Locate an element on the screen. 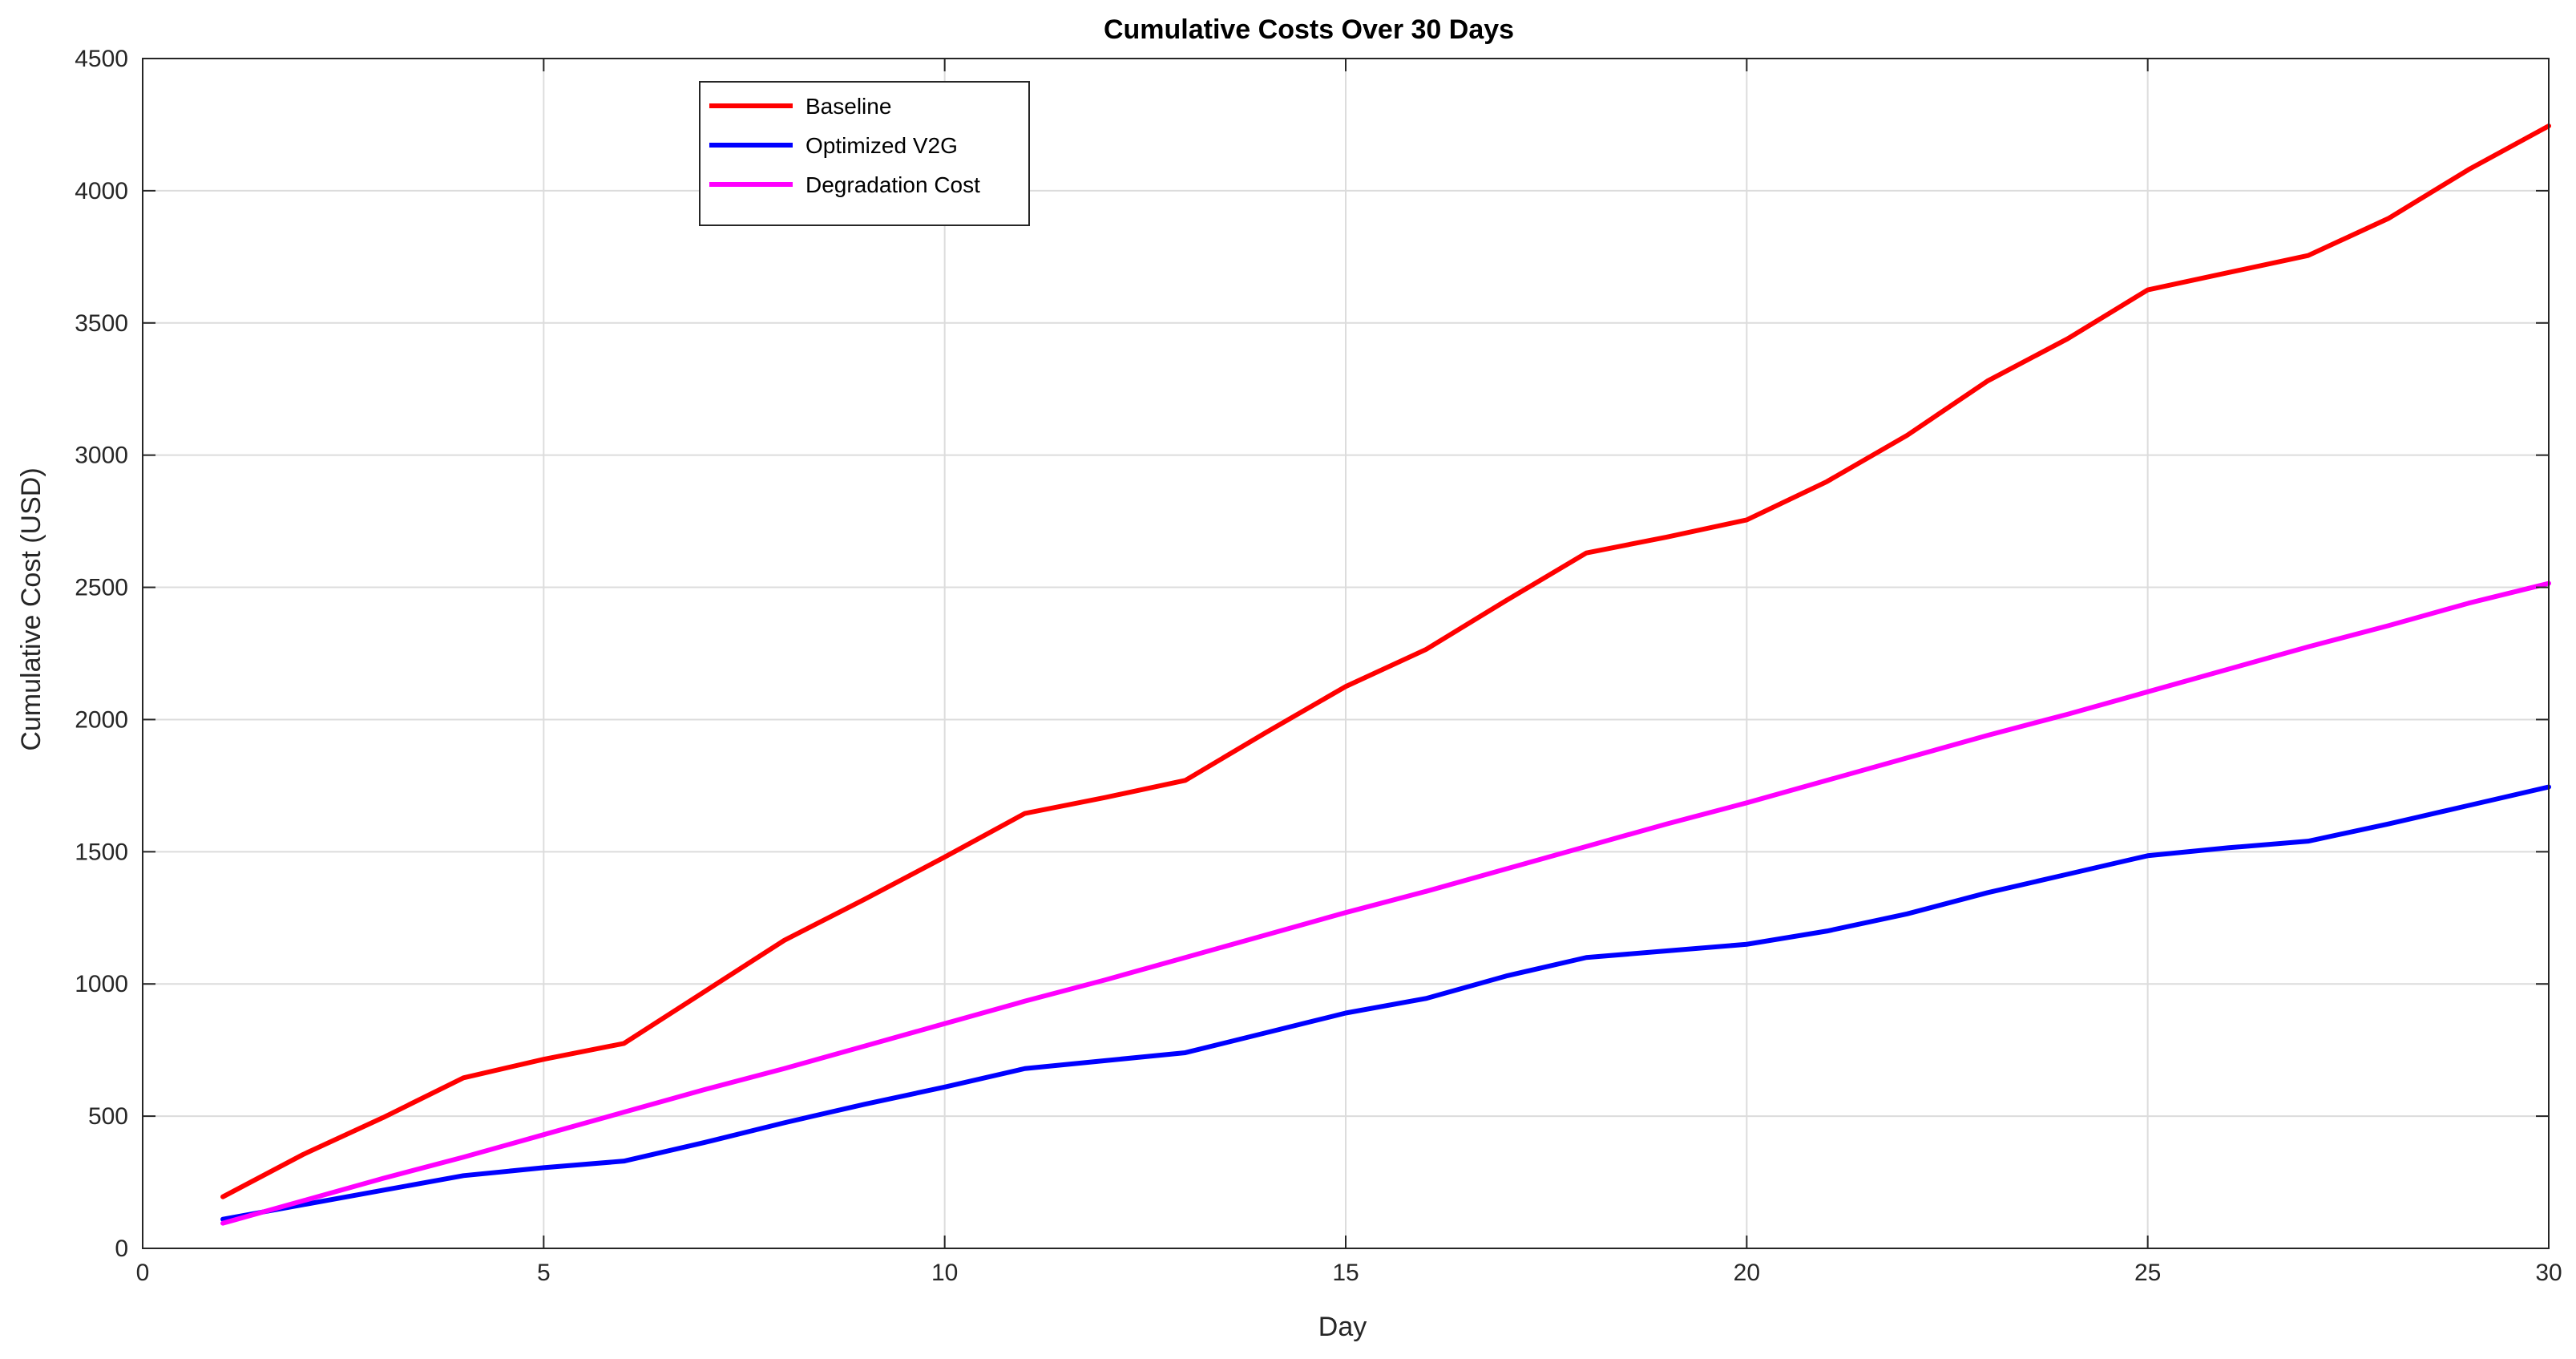 This screenshot has height=1359, width=2576. y-tick-label: 2500 is located at coordinates (102, 588).